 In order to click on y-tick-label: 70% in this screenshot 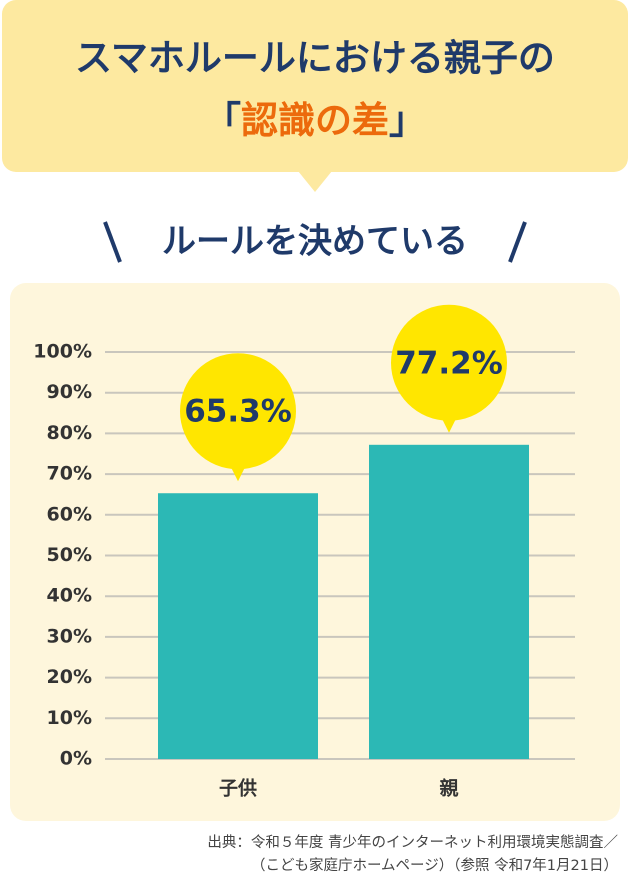, I will do `click(69, 474)`.